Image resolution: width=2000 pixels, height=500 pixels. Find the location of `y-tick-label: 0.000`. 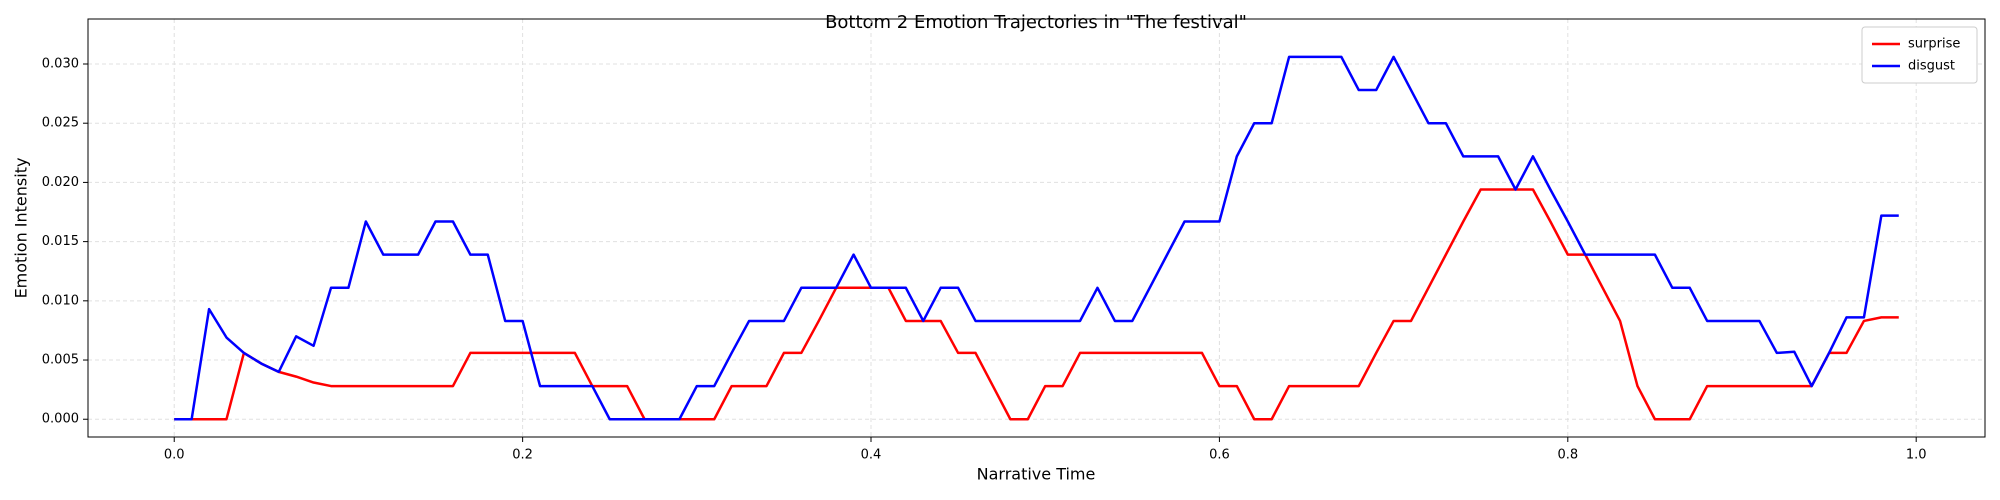

y-tick-label: 0.000 is located at coordinates (60, 419).